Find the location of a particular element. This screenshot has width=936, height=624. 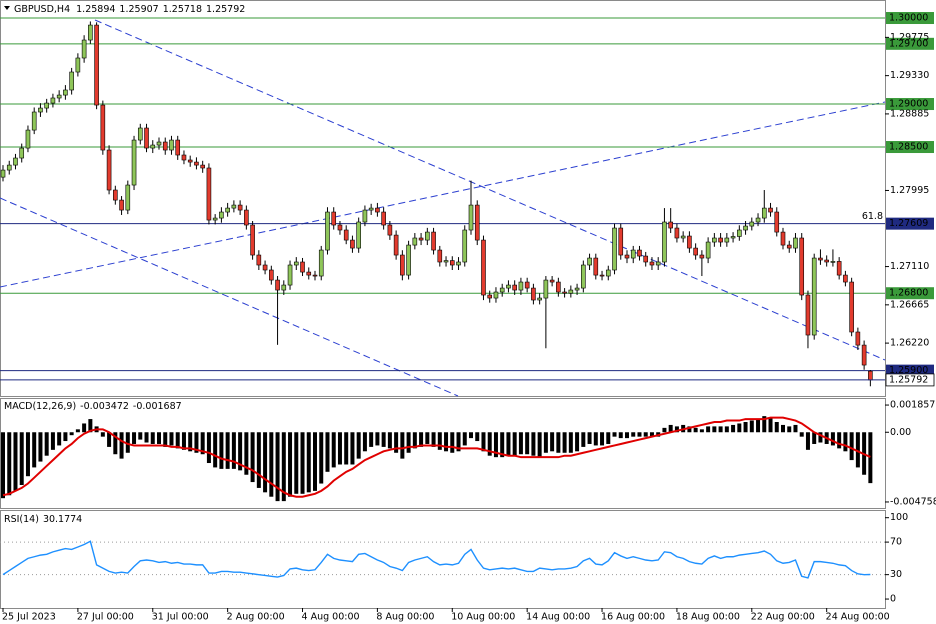

macd-title: MACD(12,26,9) -0.003472 -0.001687 is located at coordinates (93, 406).